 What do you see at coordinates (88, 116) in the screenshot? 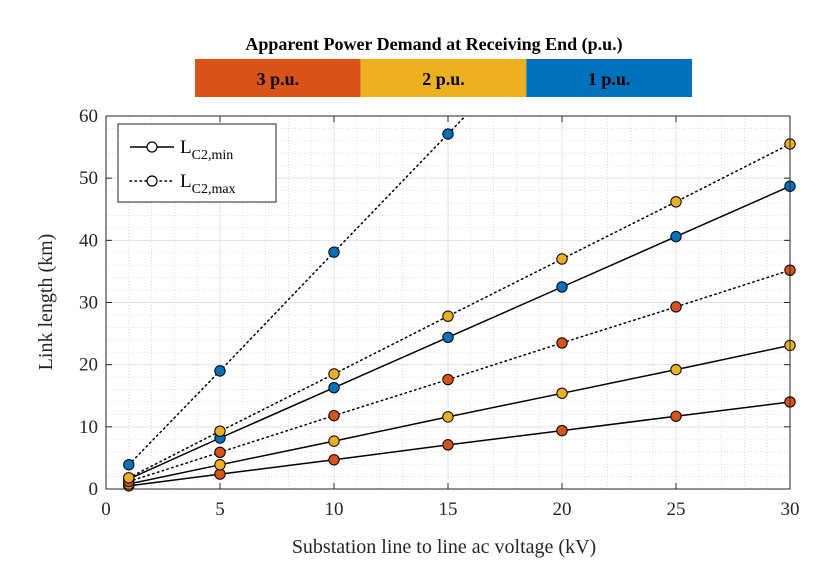
I see `y-tick-label: 60` at bounding box center [88, 116].